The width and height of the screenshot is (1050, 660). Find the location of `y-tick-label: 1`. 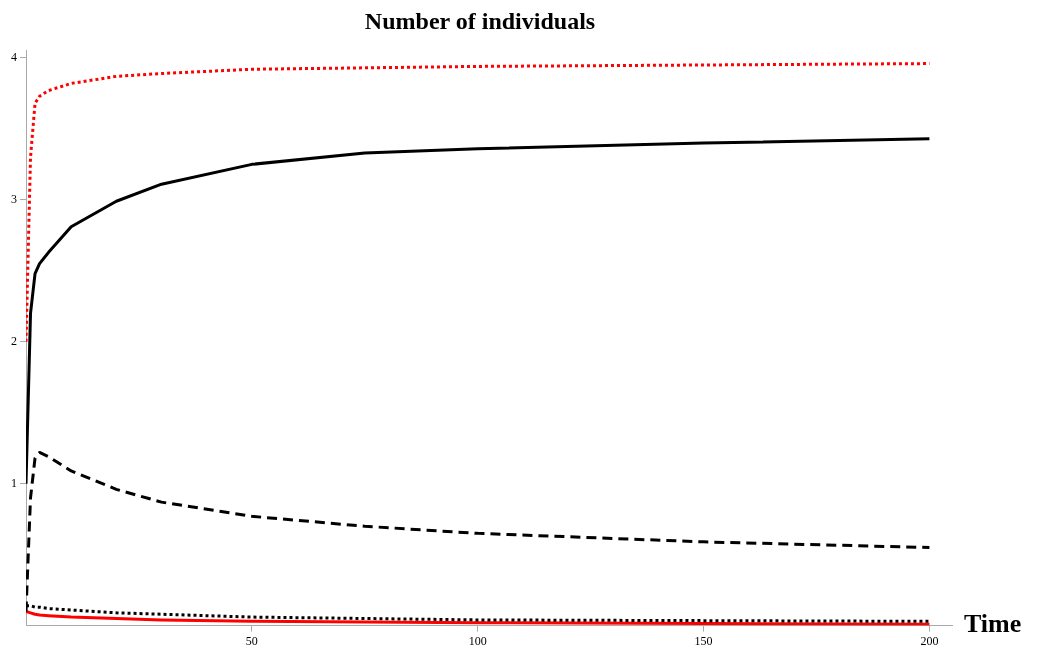

y-tick-label: 1 is located at coordinates (14, 482).